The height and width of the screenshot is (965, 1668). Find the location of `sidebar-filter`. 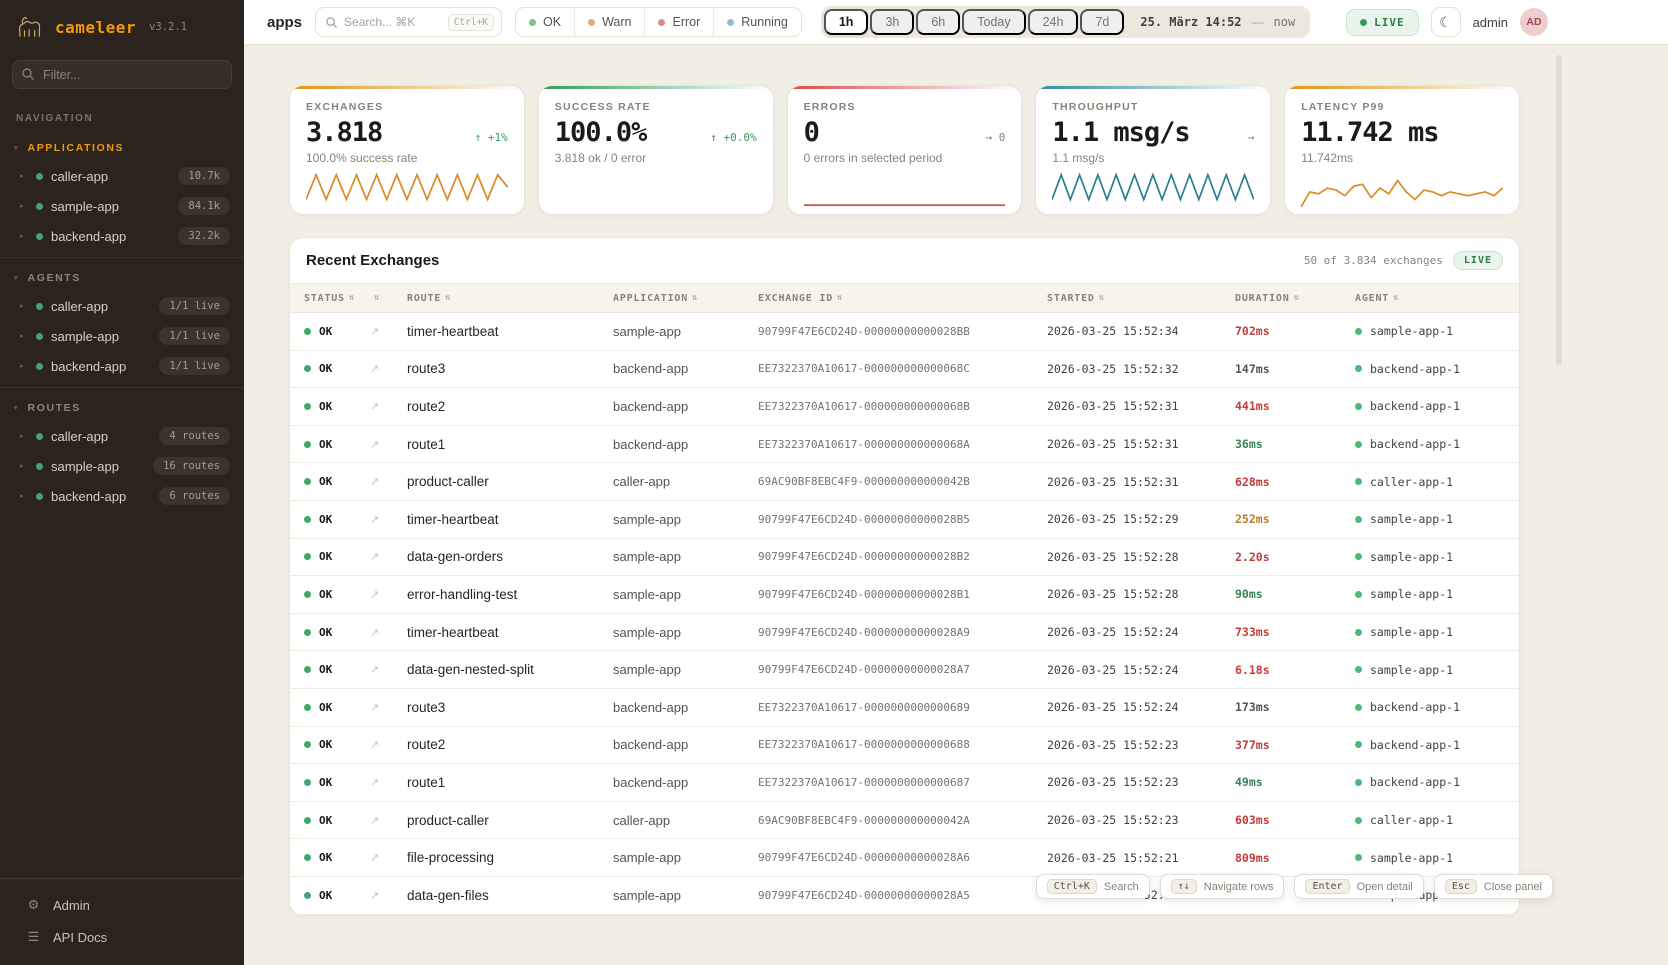

sidebar-filter is located at coordinates (122, 74).